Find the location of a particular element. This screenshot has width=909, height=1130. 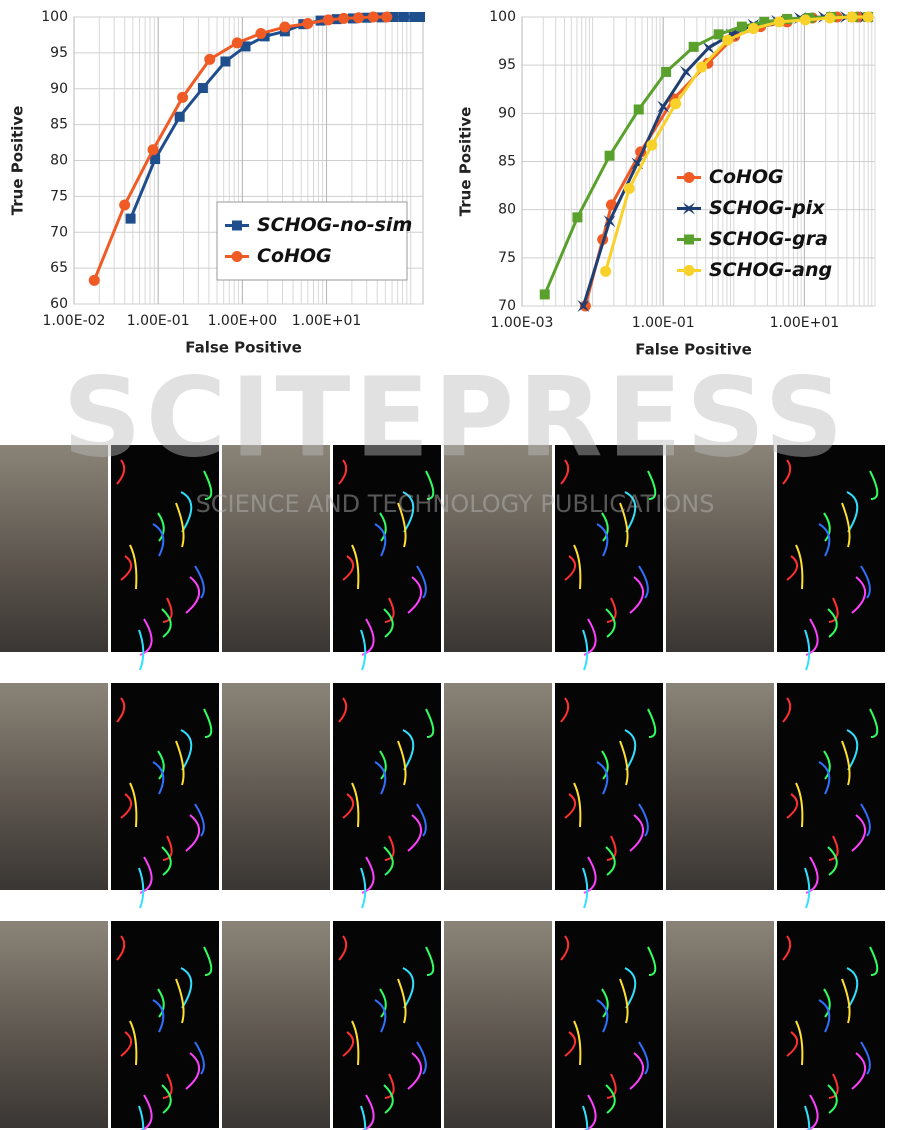

x-tick-label: 1.00E-01 is located at coordinates (663, 323).